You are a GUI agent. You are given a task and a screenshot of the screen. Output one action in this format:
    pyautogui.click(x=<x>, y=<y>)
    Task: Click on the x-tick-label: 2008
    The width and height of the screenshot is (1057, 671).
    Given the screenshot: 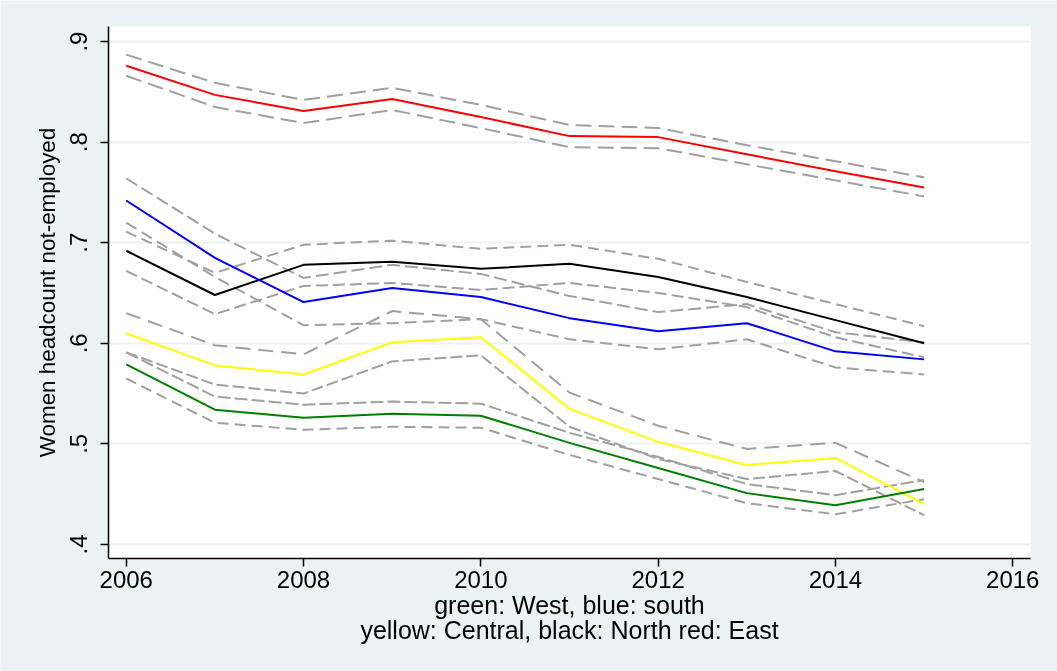 What is the action you would take?
    pyautogui.click(x=303, y=579)
    